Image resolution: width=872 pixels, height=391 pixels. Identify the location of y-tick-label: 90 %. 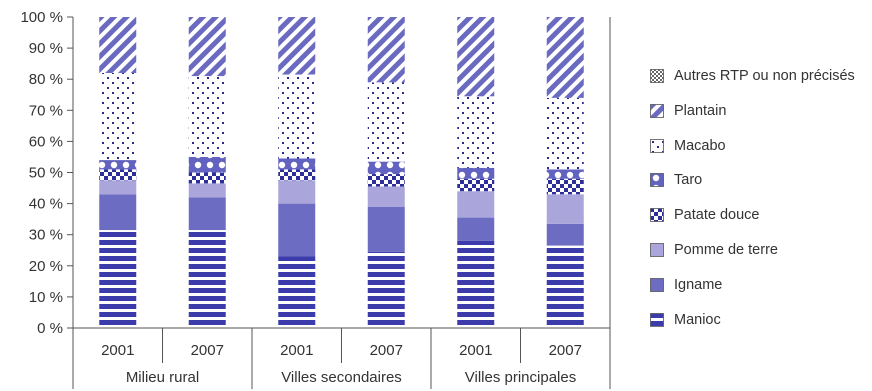
(46, 48).